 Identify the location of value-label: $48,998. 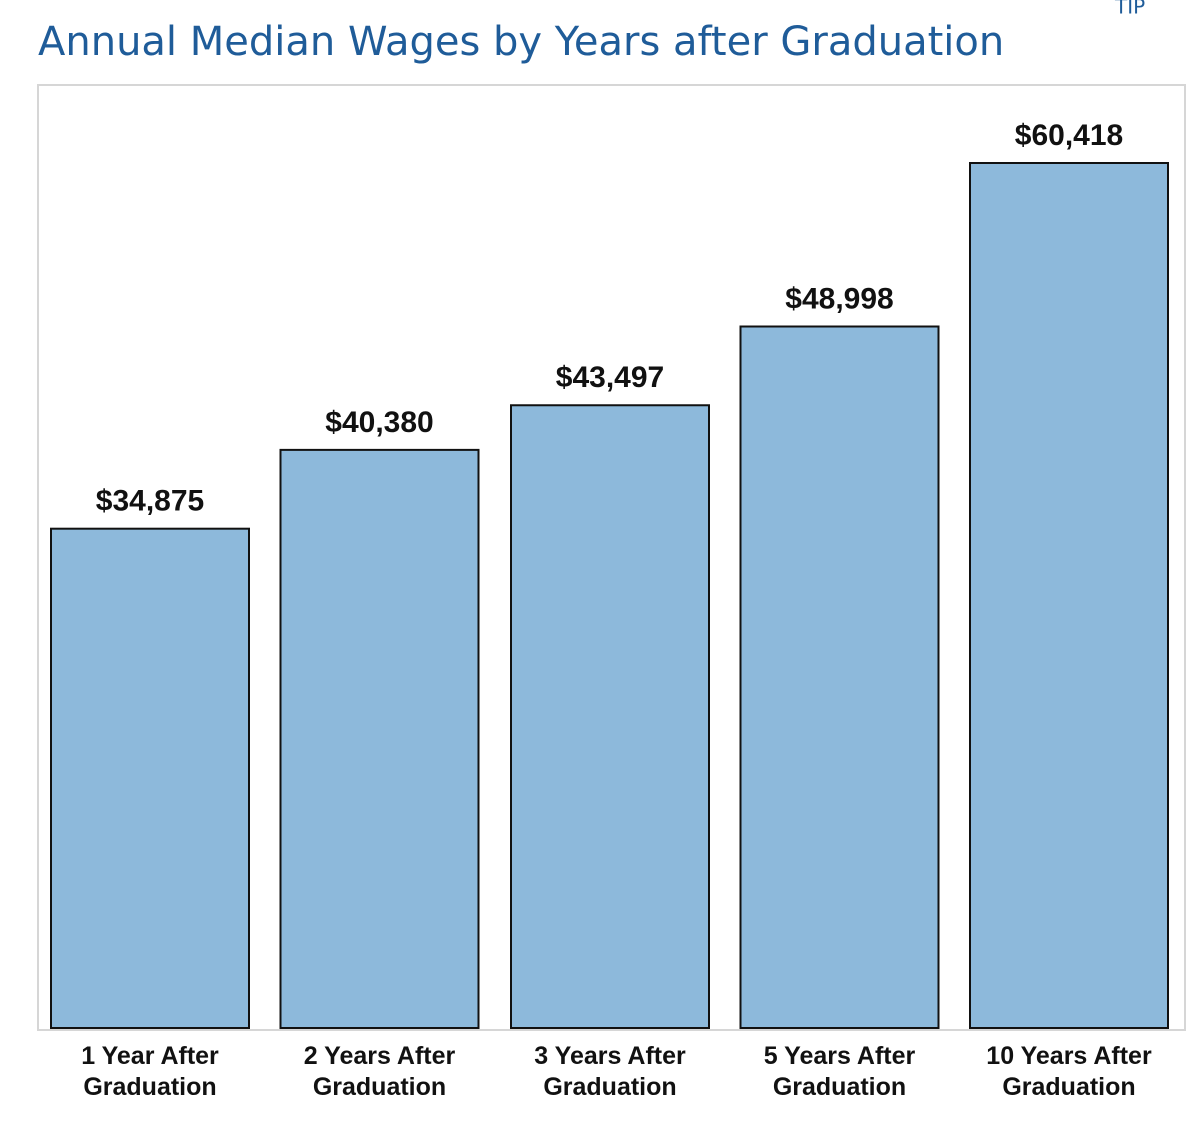
(839, 298).